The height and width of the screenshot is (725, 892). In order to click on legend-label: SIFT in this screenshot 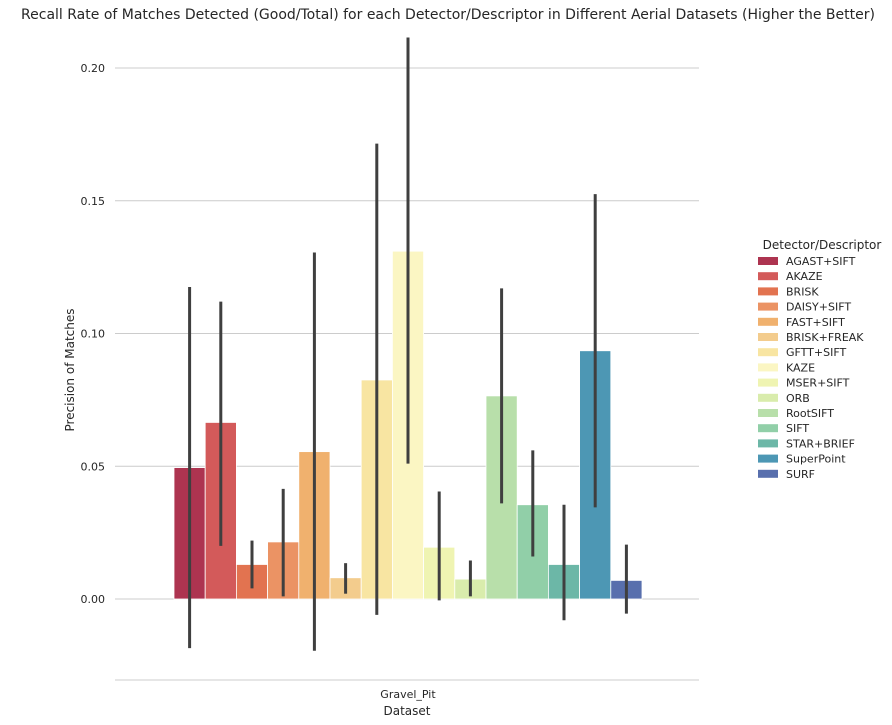, I will do `click(797, 428)`.